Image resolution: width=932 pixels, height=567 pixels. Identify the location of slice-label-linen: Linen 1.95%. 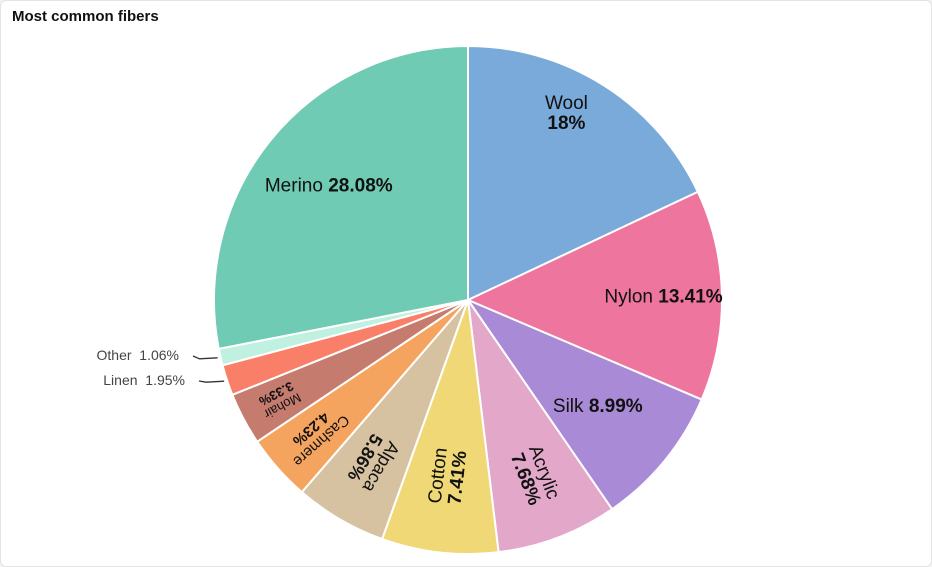
(164, 380).